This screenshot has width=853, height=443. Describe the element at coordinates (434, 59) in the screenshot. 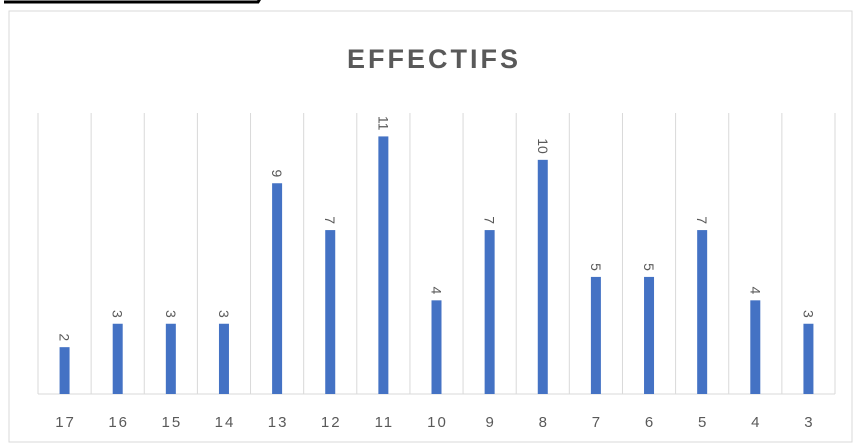

I see `chart-title: EFFECTIFS` at that location.